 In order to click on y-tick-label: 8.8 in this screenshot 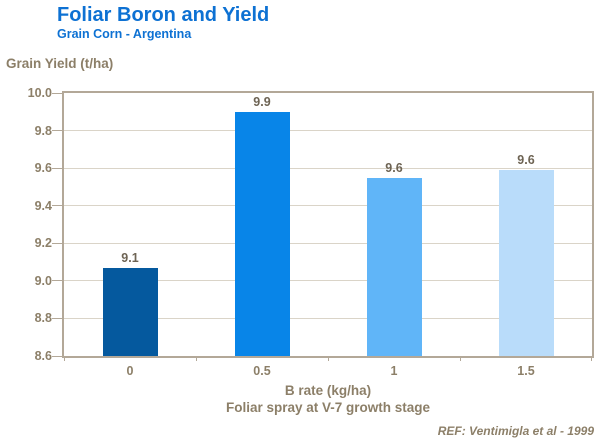, I will do `click(43, 318)`.